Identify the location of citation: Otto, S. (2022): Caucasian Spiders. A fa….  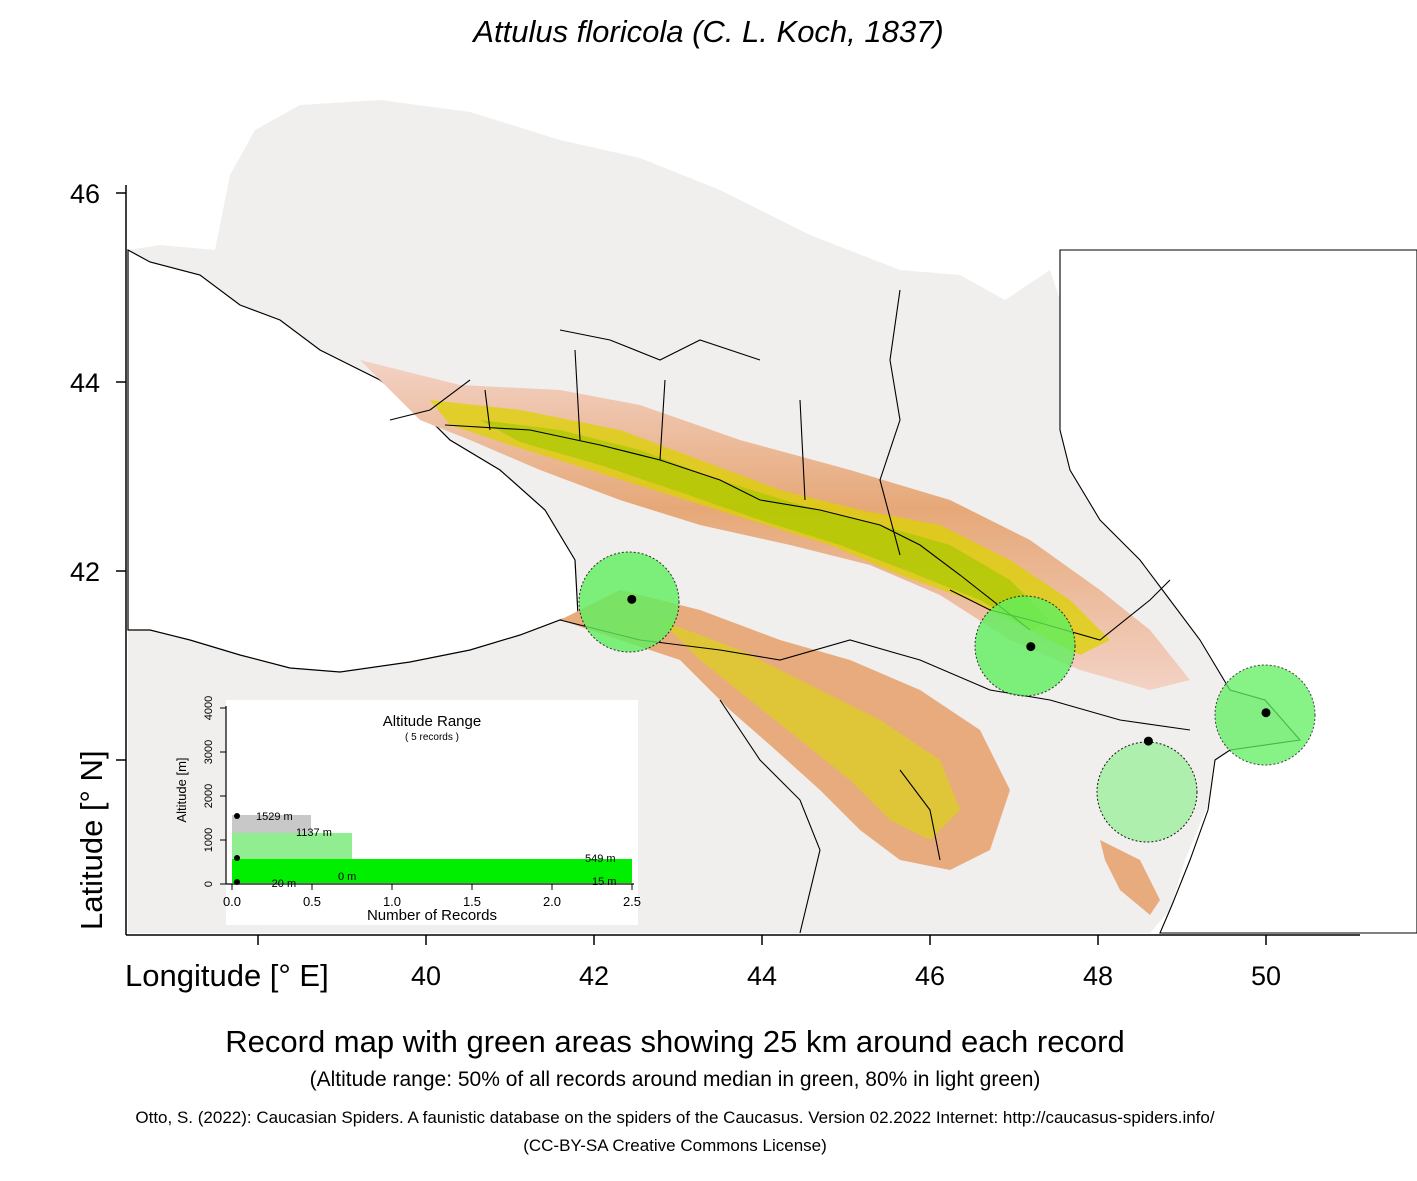
(675, 1117).